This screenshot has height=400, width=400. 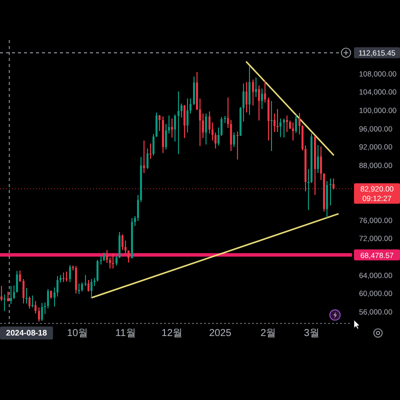 What do you see at coordinates (172, 333) in the screenshot?
I see `x-tick-label: 12월` at bounding box center [172, 333].